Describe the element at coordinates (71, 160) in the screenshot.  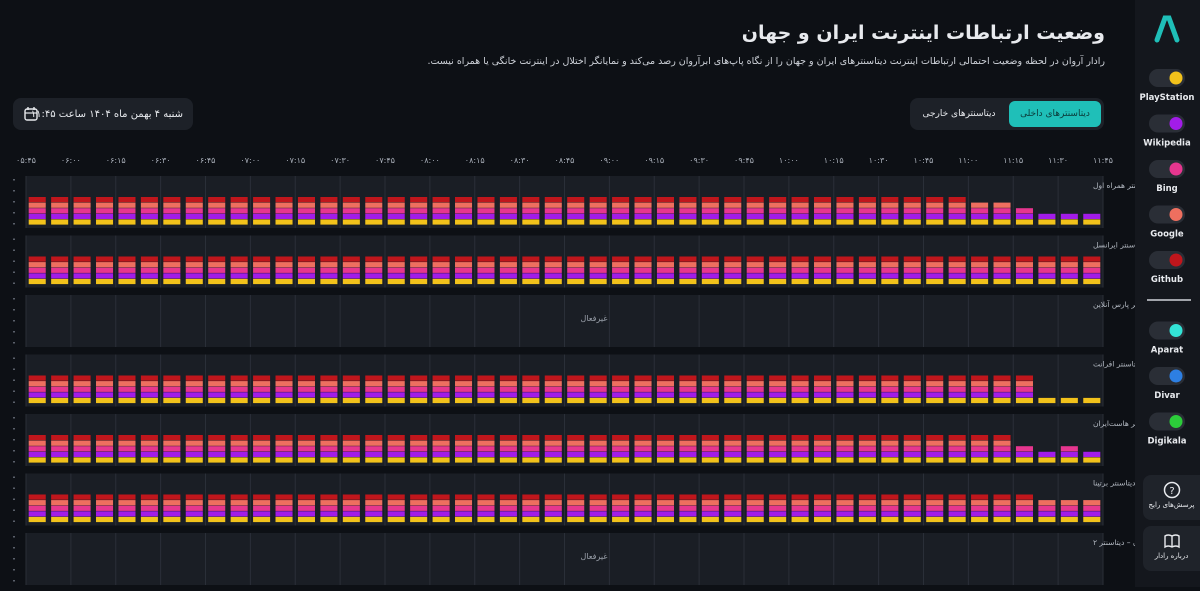
I see `time-label: ۰۶:۰۰` at that location.